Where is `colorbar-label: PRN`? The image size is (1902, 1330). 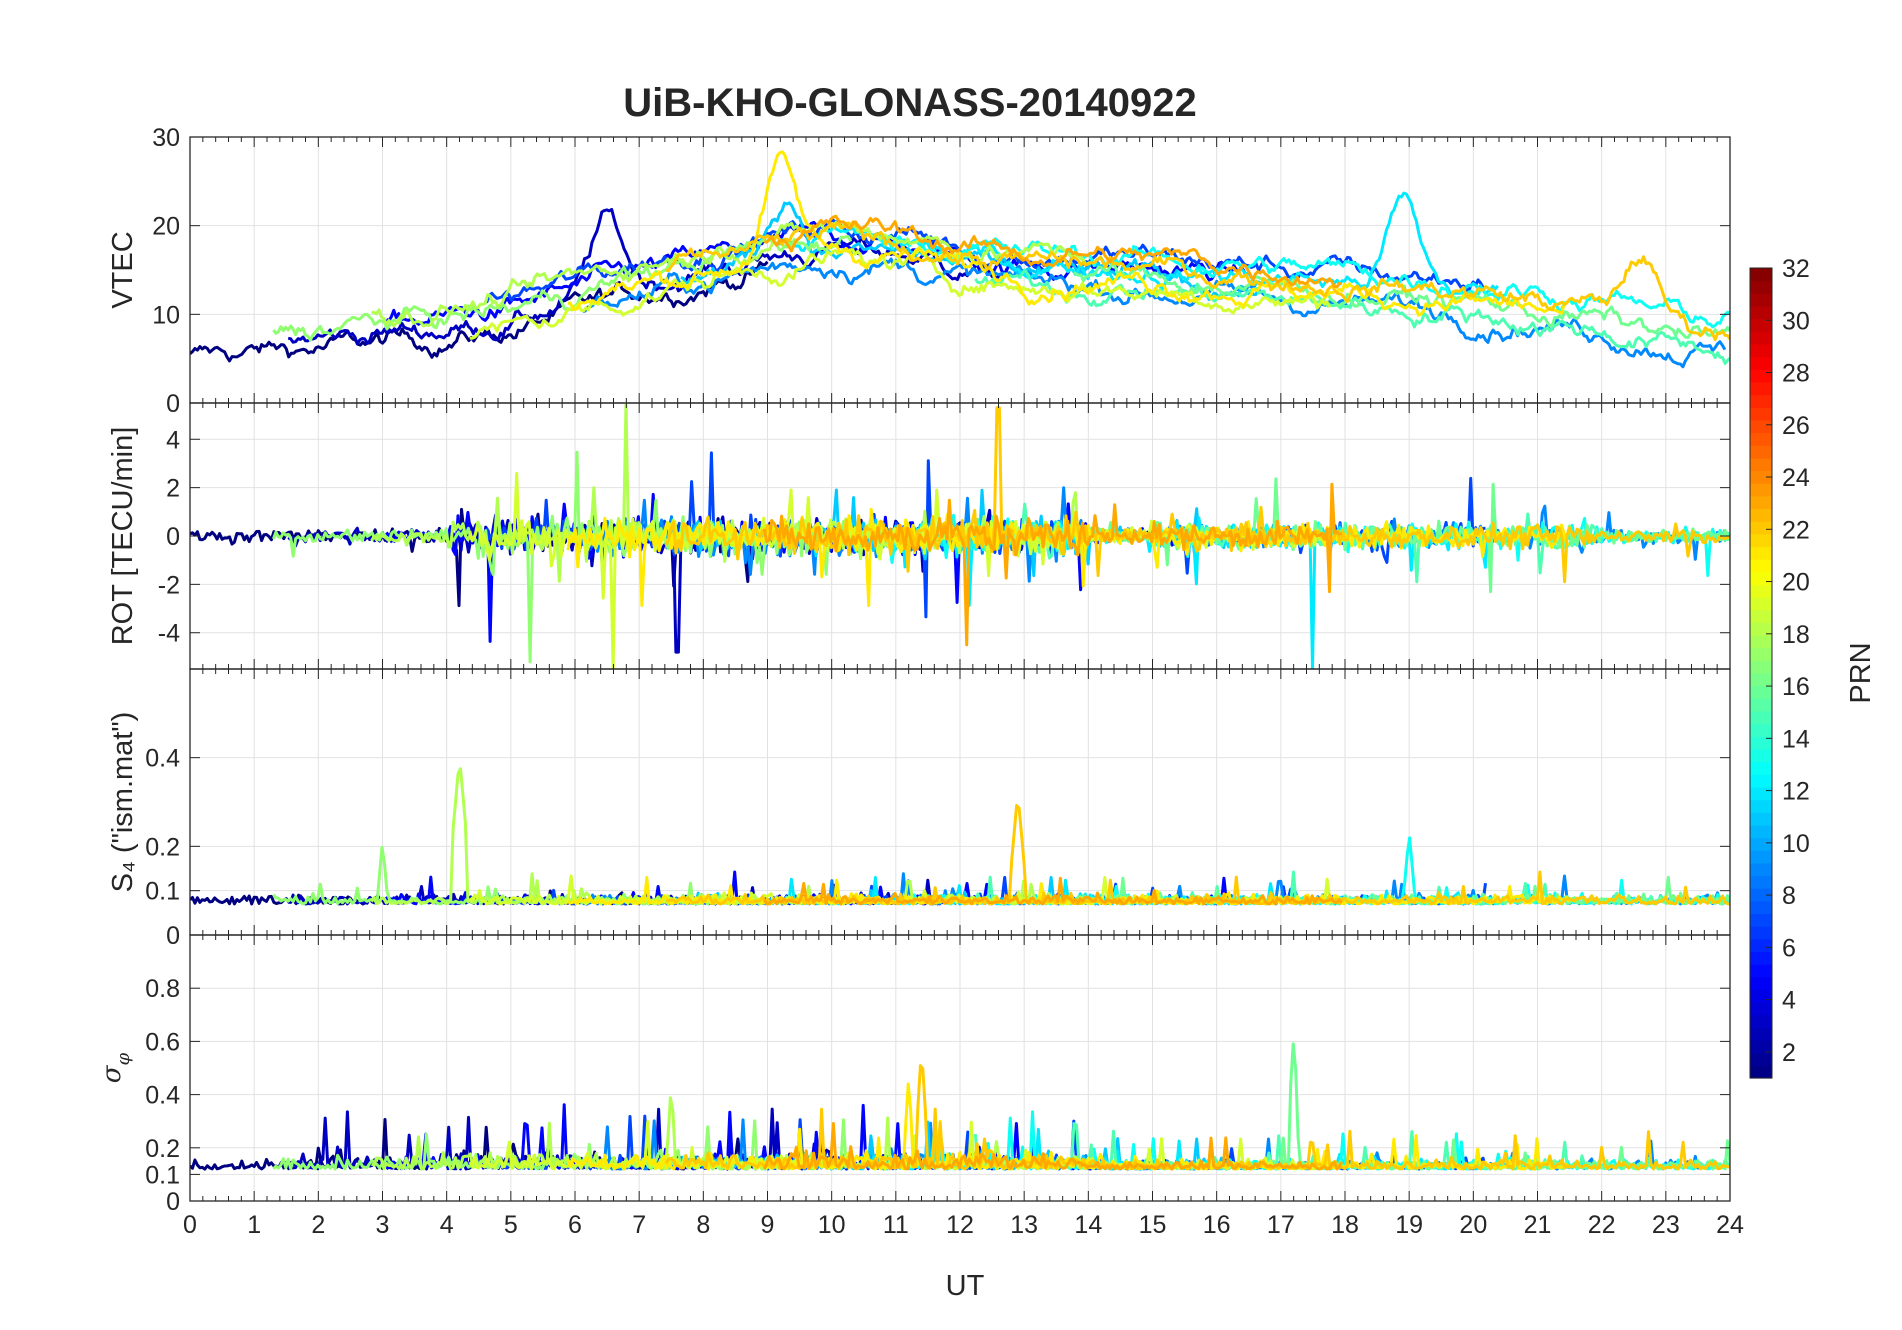 colorbar-label: PRN is located at coordinates (1861, 672).